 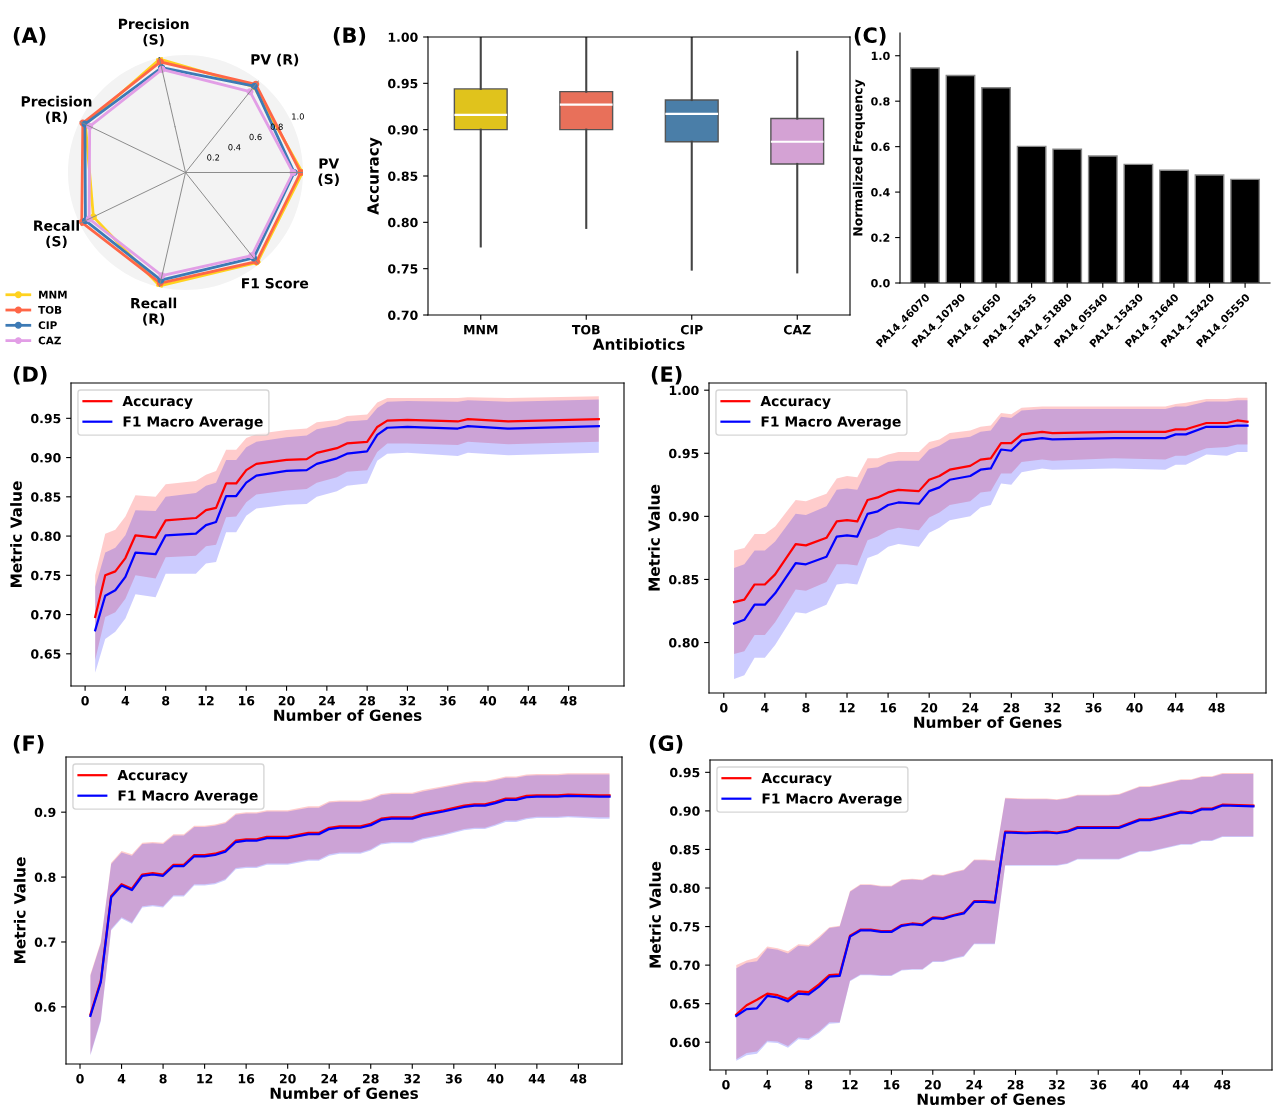 I want to click on y-axis-title: Normalized Frequency, so click(x=859, y=157).